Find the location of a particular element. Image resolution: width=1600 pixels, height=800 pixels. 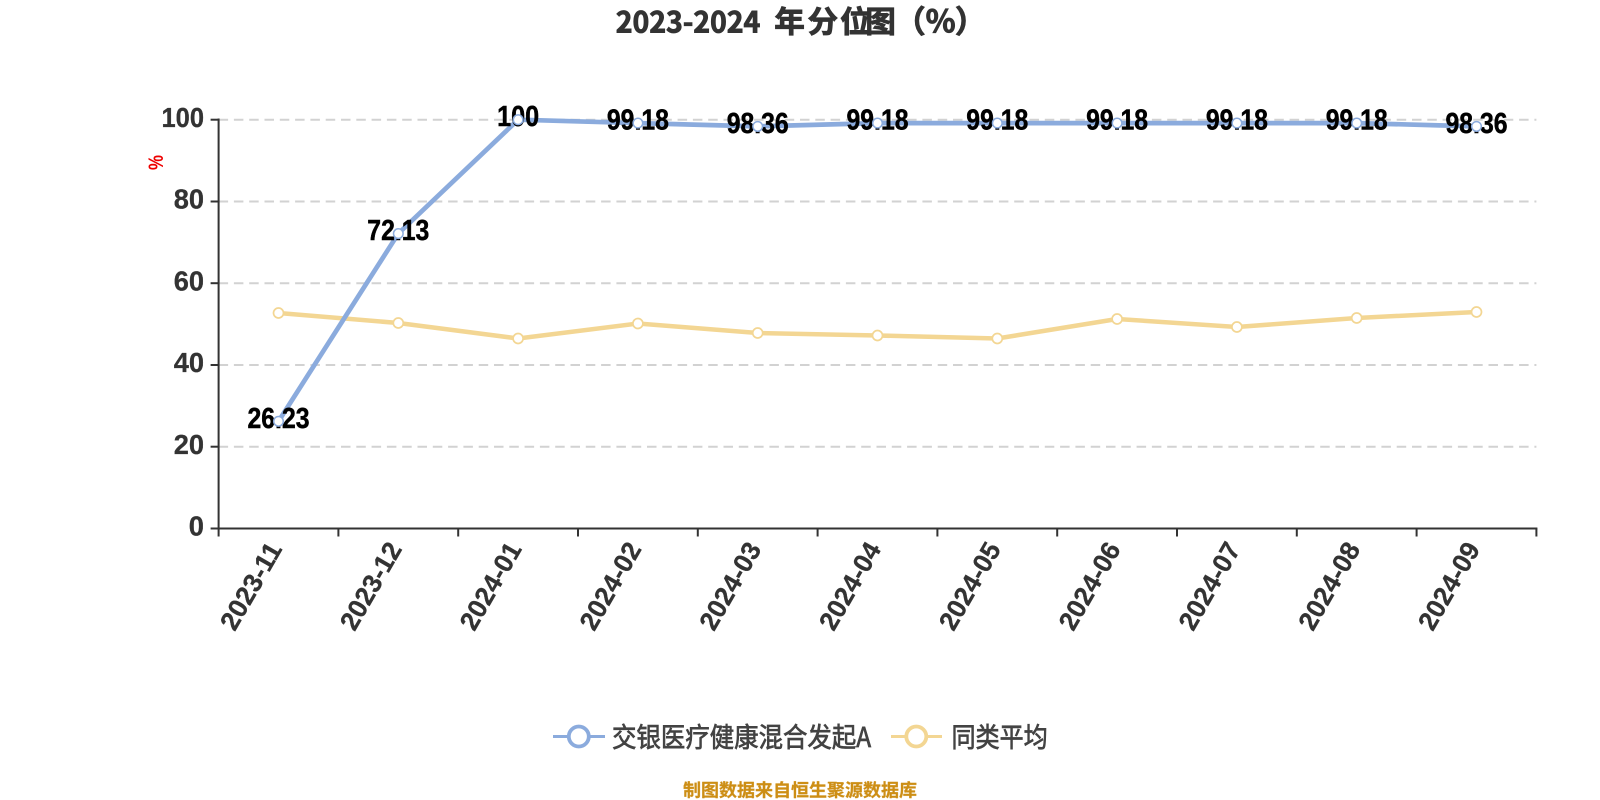

svg-text: 72.13 is located at coordinates (398, 231).